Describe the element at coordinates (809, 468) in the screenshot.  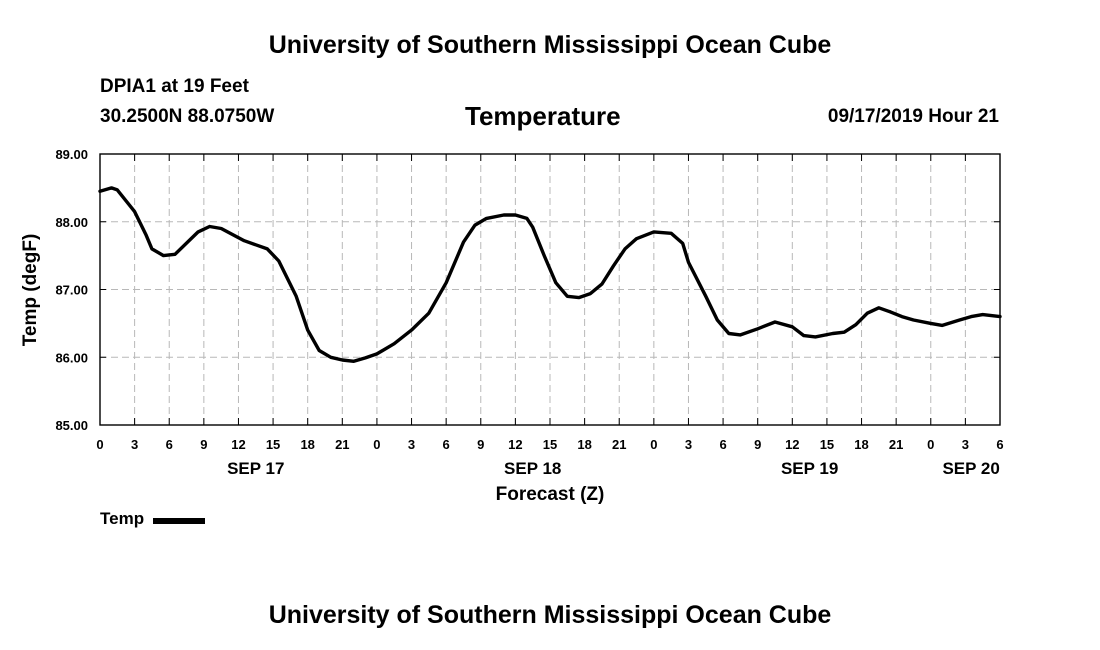
I see `day-label: SEP 19` at that location.